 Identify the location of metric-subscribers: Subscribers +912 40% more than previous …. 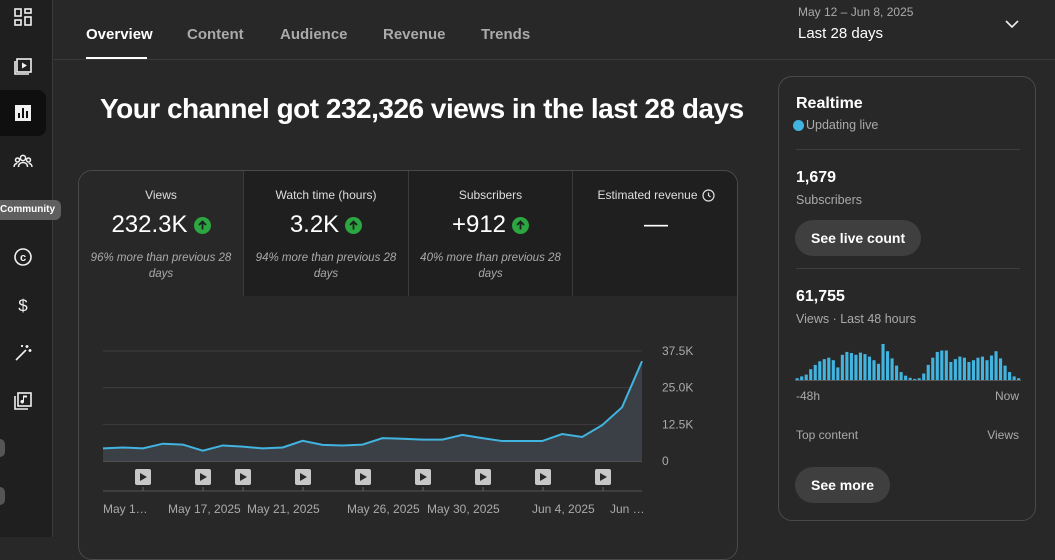
(491, 233).